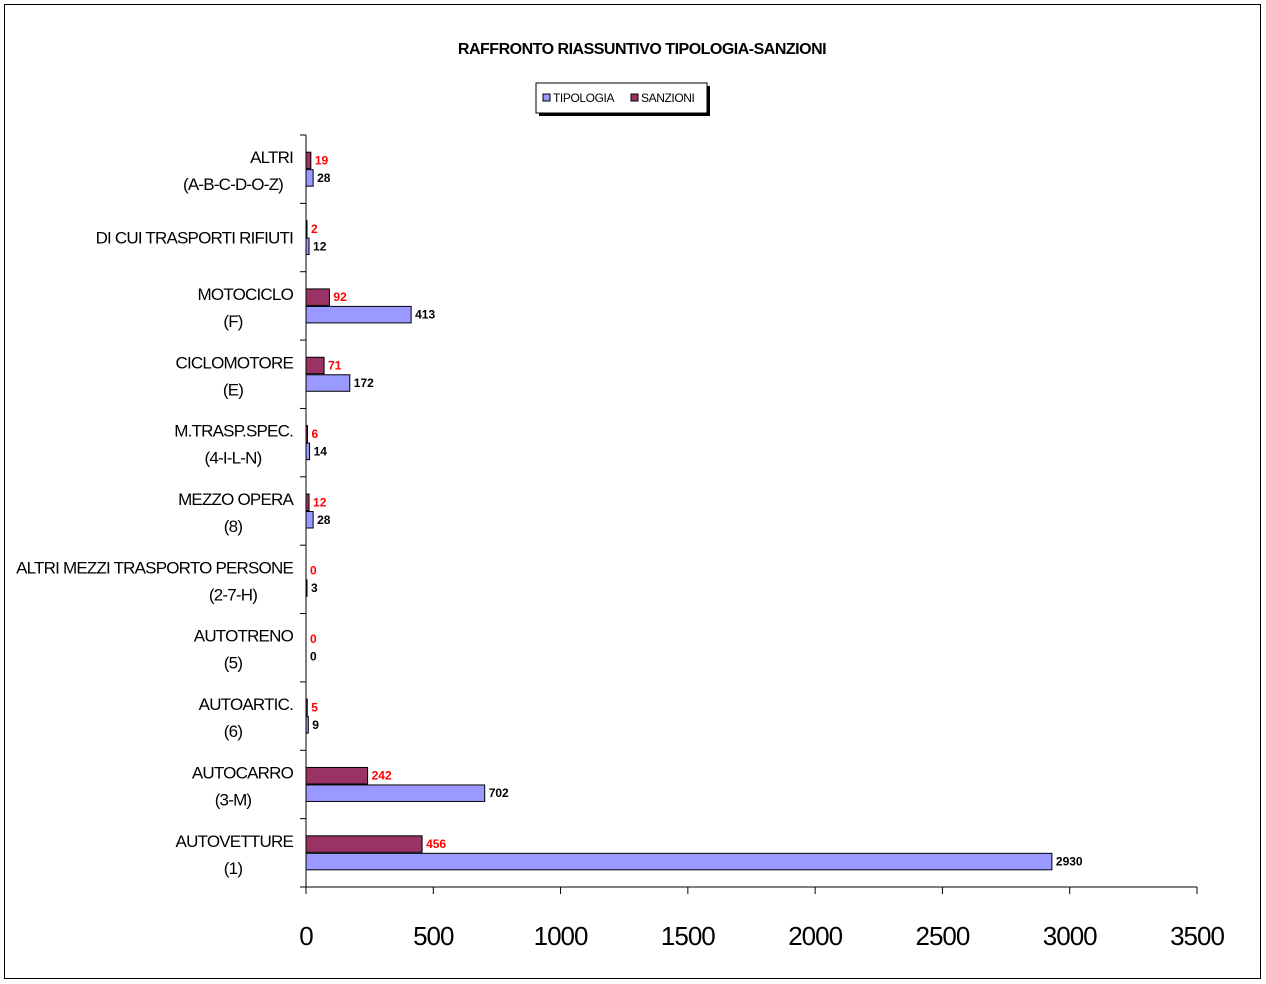 Image resolution: width=1266 pixels, height=984 pixels. I want to click on data-label-sanzioni: 2, so click(314, 229).